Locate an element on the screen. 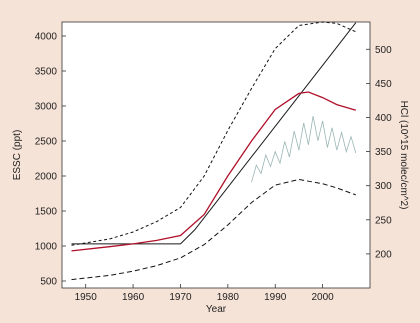  y2-tick-label: 450 is located at coordinates (383, 84).